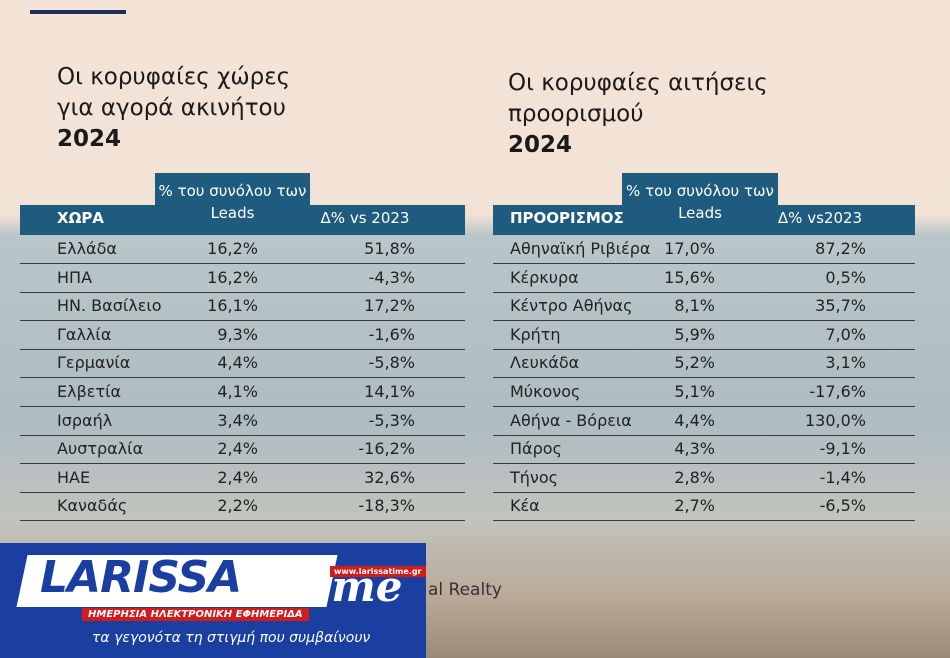  I want to click on cell: 16,1%, so click(232, 306).